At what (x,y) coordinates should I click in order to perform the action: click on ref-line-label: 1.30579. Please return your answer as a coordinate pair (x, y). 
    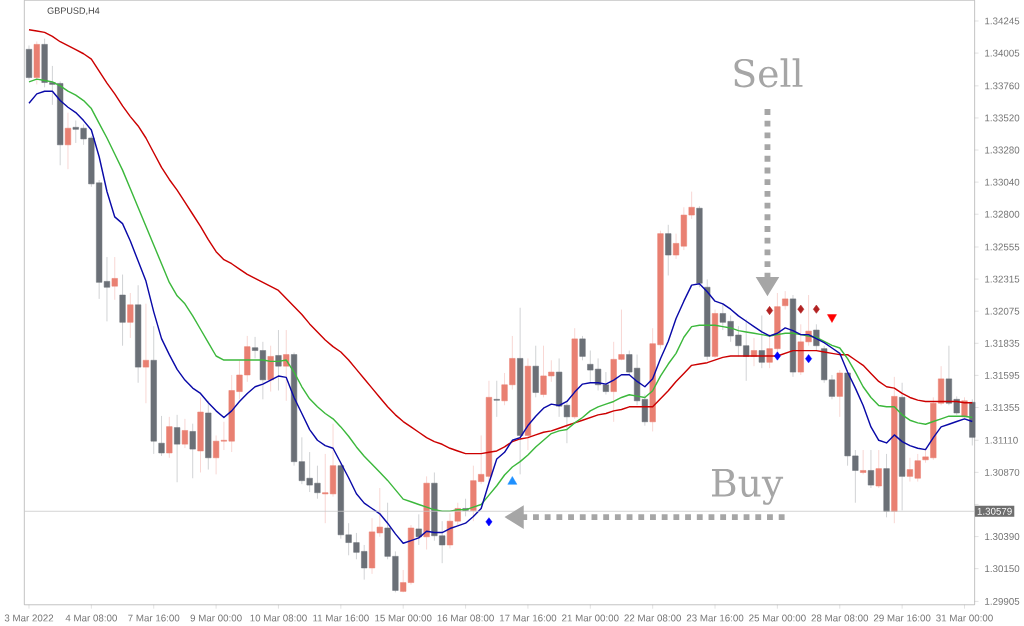
    Looking at the image, I should click on (994, 511).